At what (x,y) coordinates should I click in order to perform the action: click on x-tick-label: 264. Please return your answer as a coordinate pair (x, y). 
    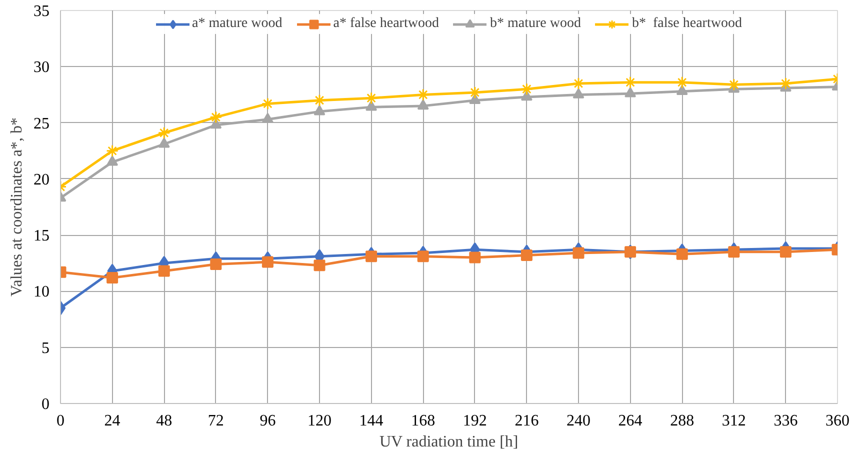
    Looking at the image, I should click on (630, 421).